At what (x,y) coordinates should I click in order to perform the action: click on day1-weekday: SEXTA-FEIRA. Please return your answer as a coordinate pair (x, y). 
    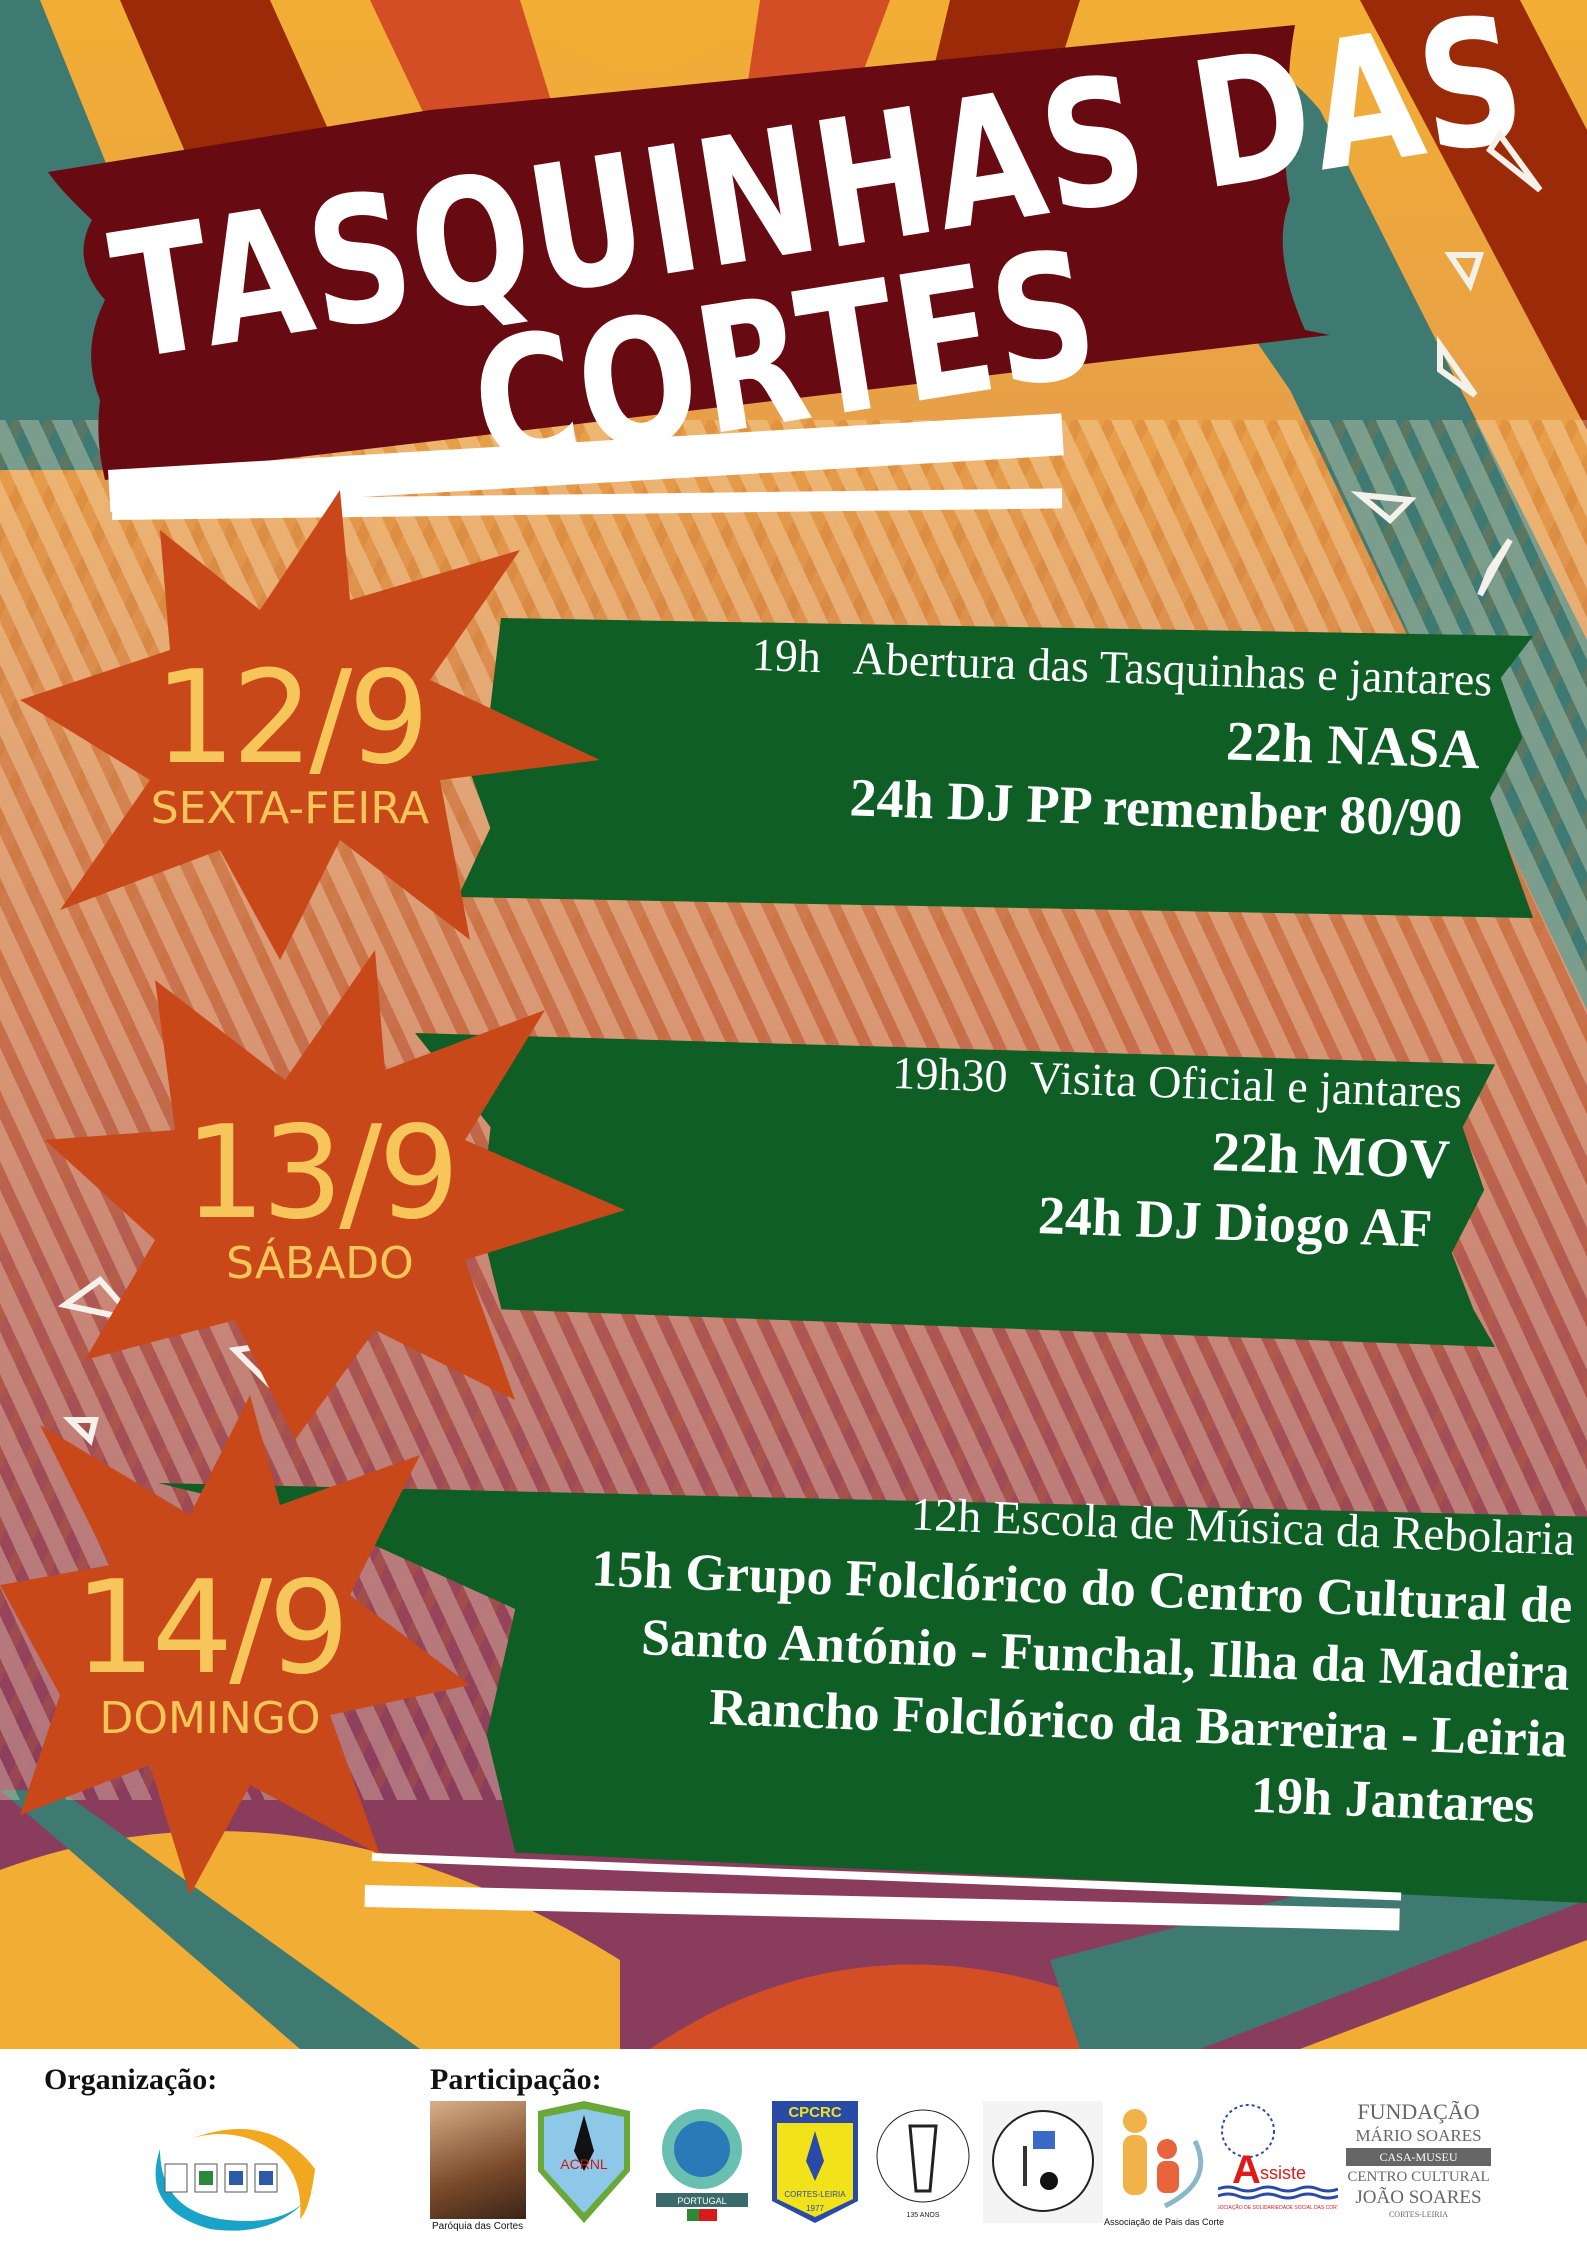
    Looking at the image, I should click on (290, 808).